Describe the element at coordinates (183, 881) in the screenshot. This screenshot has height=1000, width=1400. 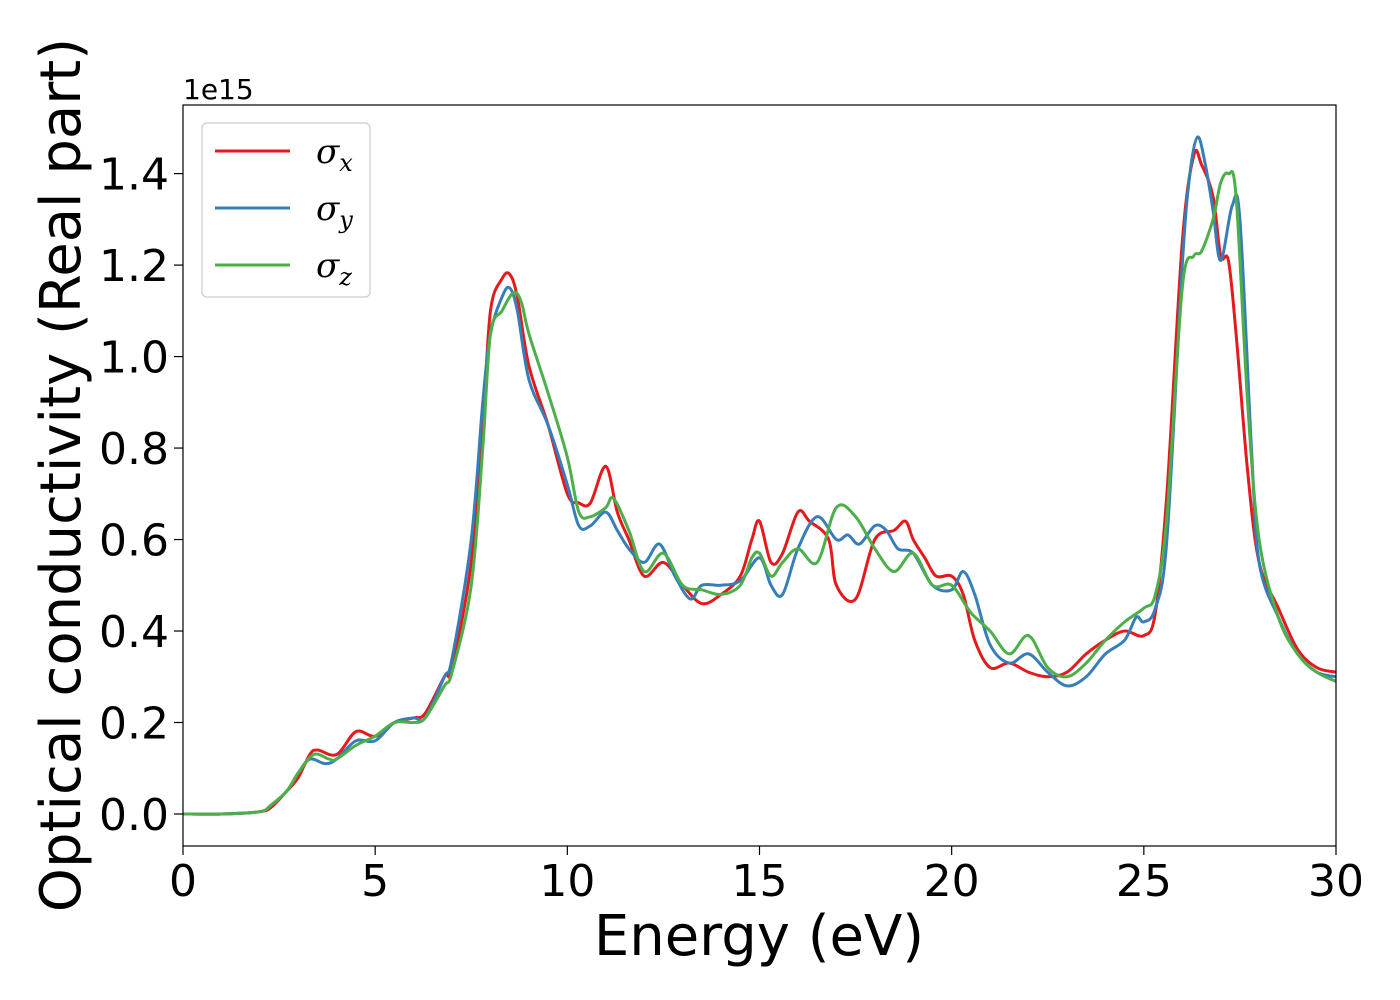
I see `x-tick-label: 0` at that location.